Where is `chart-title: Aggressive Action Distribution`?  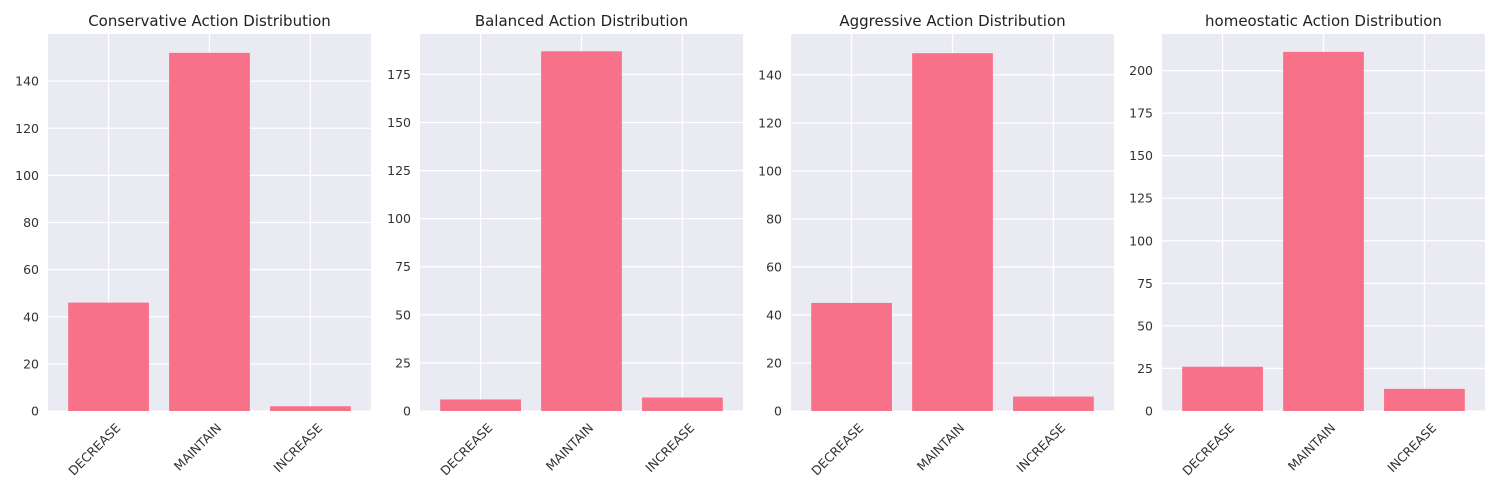
chart-title: Aggressive Action Distribution is located at coordinates (952, 21).